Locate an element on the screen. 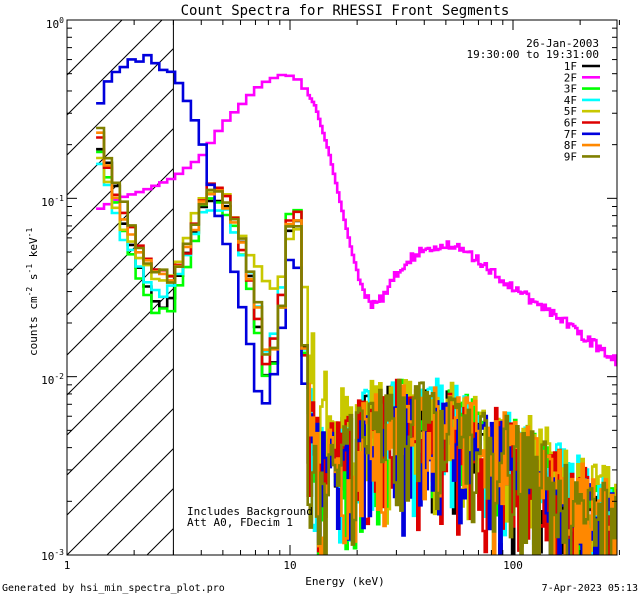 Image resolution: width=640 pixels, height=600 pixels. legend-label-9F: 9F is located at coordinates (570, 156).